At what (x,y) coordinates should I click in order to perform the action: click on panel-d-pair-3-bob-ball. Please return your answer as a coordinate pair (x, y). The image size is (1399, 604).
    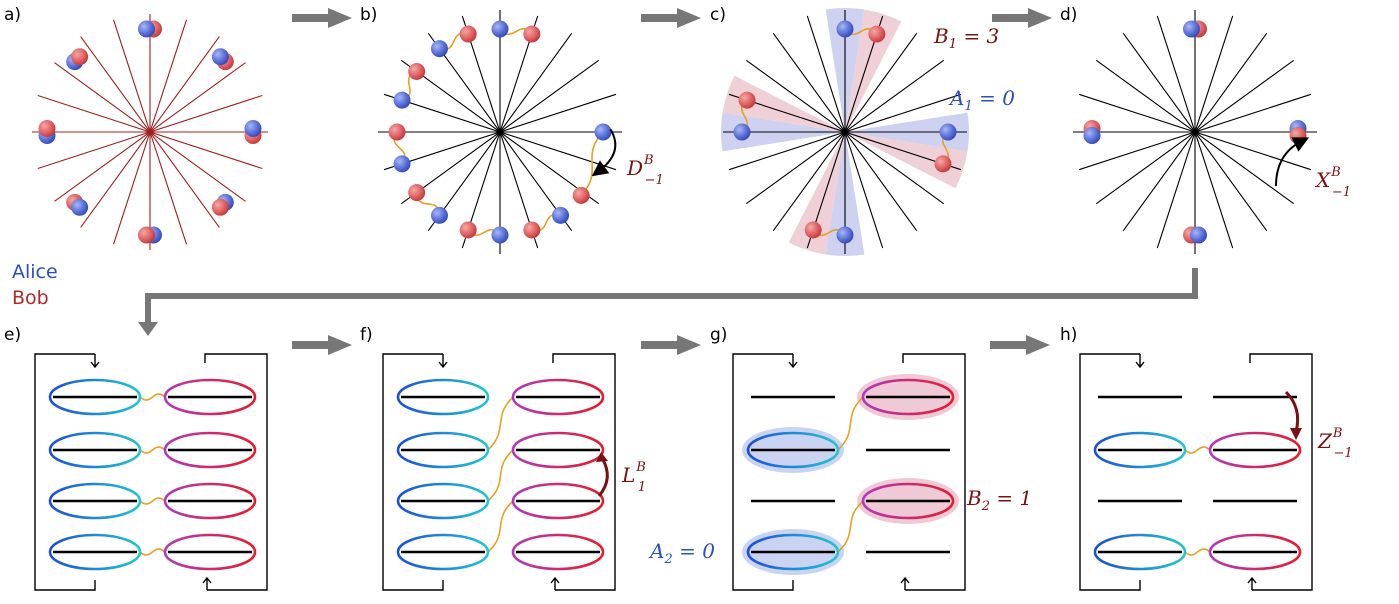
    Looking at the image, I should click on (1298, 135).